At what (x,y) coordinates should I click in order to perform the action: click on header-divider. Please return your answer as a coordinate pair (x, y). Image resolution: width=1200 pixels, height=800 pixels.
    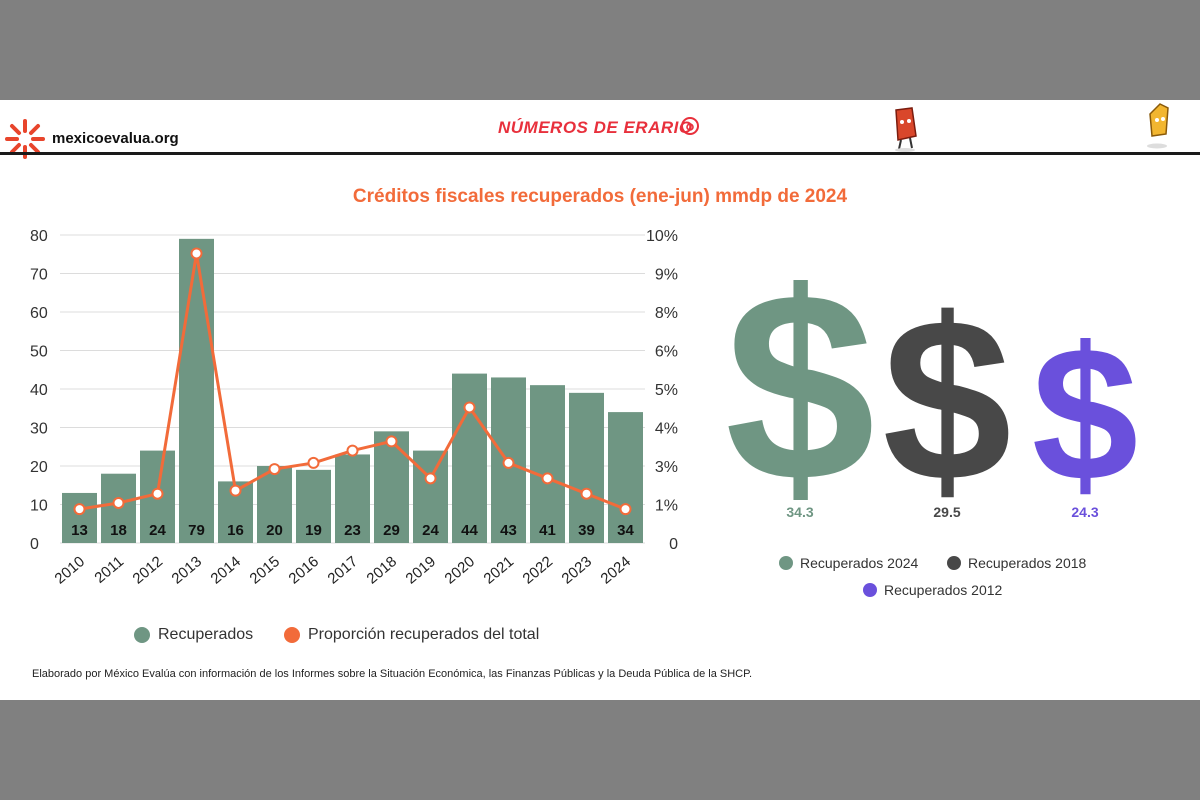
    Looking at the image, I should click on (600, 153).